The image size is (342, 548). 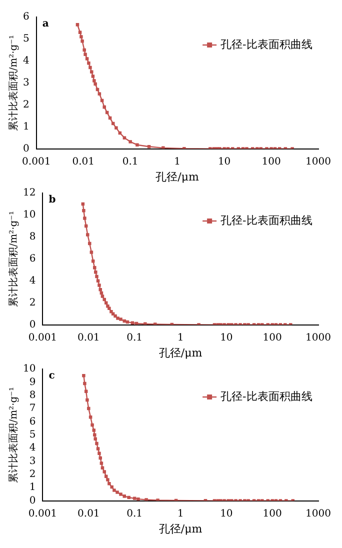 I want to click on y-tick-label: 12, so click(x=29, y=193).